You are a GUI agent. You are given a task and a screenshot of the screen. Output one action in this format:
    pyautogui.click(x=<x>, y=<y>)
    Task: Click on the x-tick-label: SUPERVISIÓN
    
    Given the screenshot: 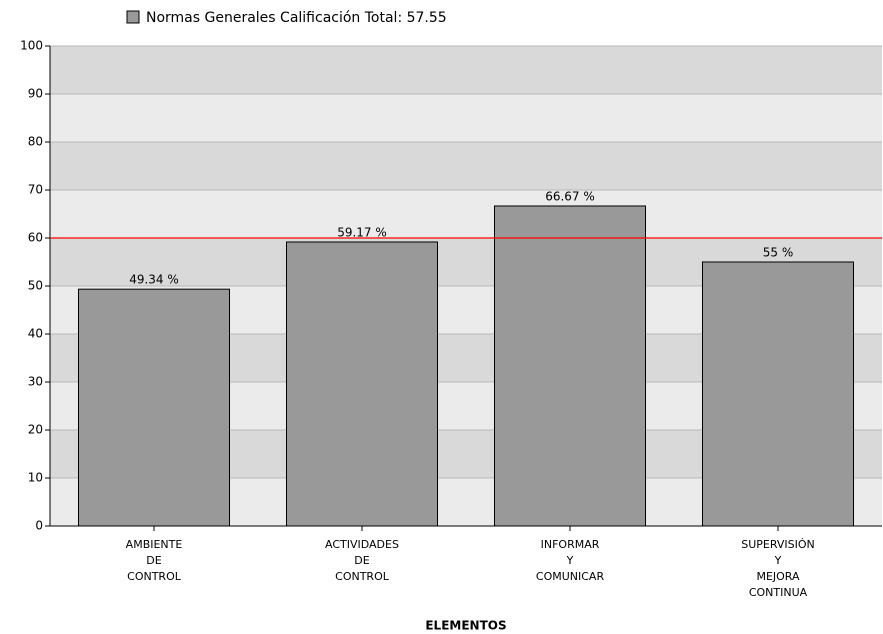 What is the action you would take?
    pyautogui.click(x=778, y=544)
    